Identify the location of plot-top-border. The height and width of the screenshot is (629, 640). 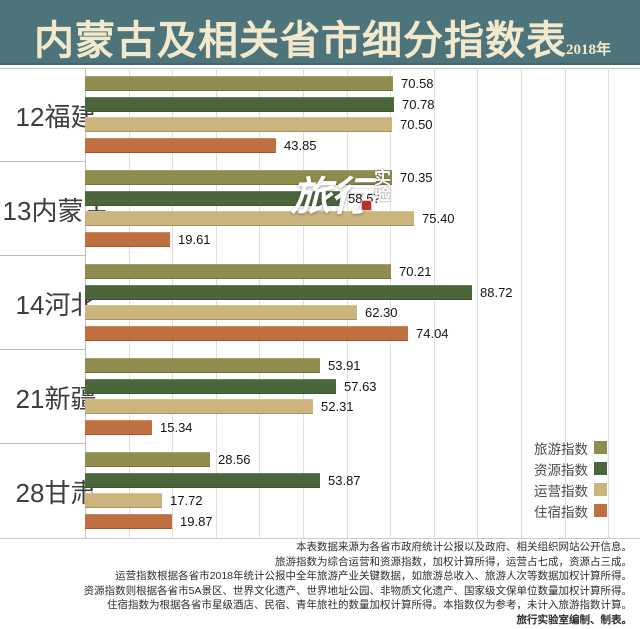
(320, 68).